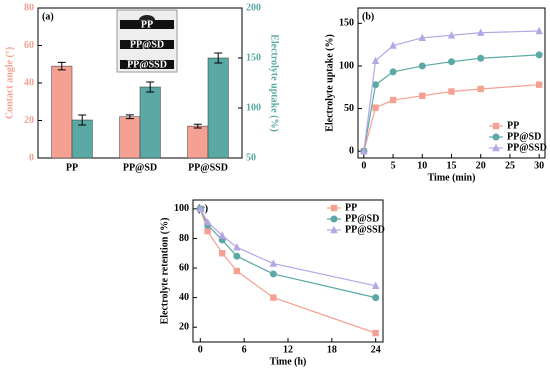 The height and width of the screenshot is (369, 550). What do you see at coordinates (140, 167) in the screenshot?
I see `x-tick-label: PP@SD` at bounding box center [140, 167].